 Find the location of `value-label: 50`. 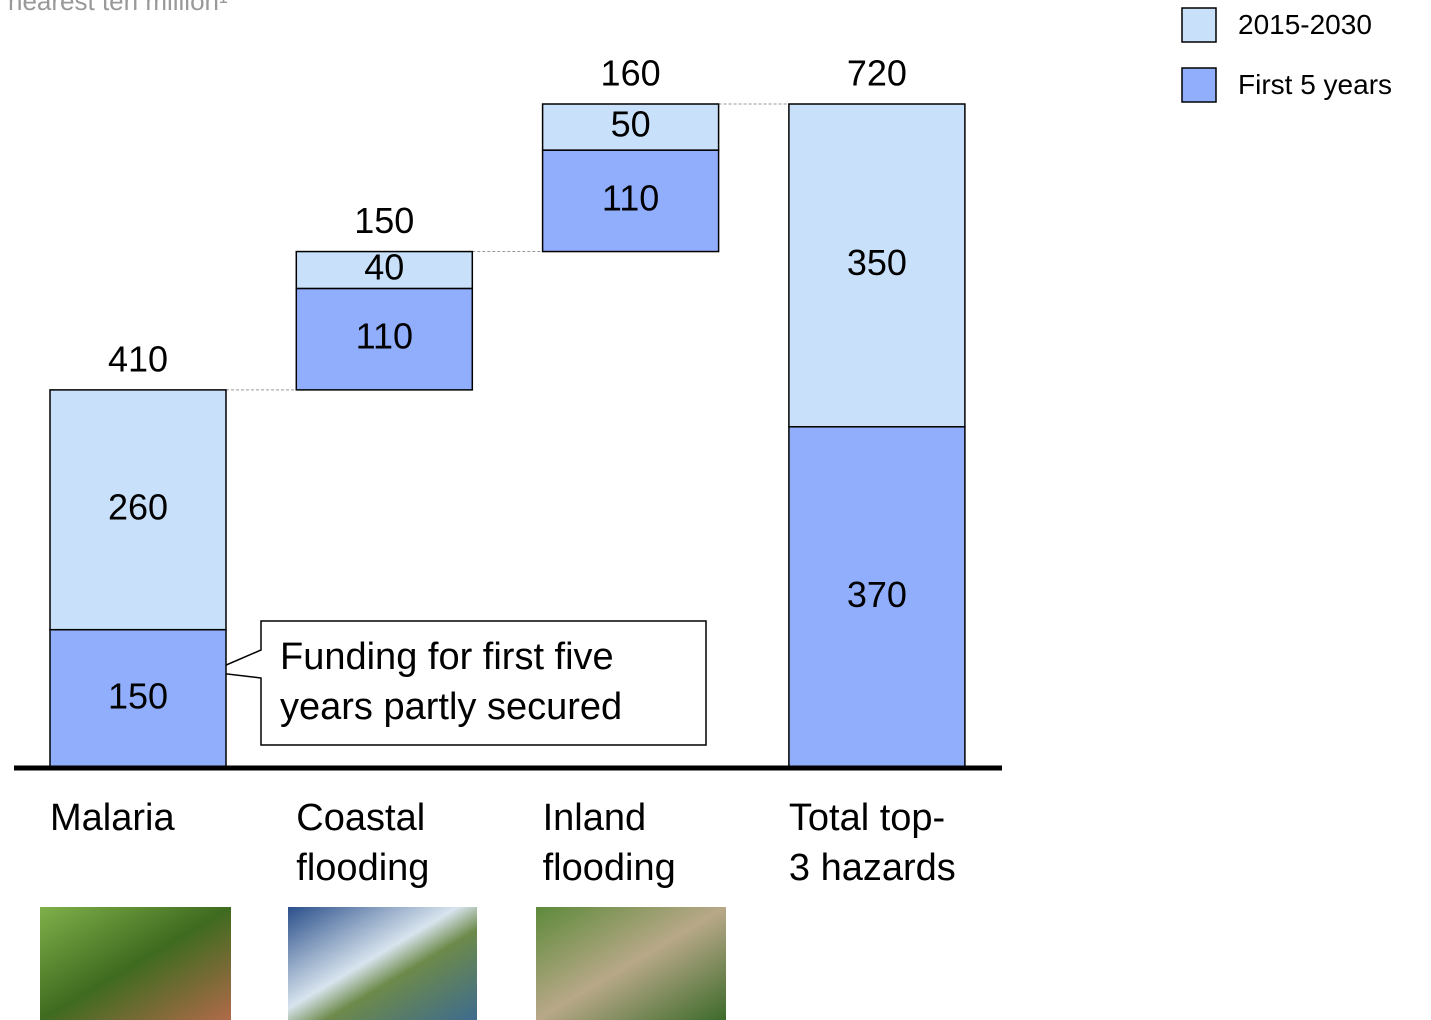

value-label: 50 is located at coordinates (631, 124).